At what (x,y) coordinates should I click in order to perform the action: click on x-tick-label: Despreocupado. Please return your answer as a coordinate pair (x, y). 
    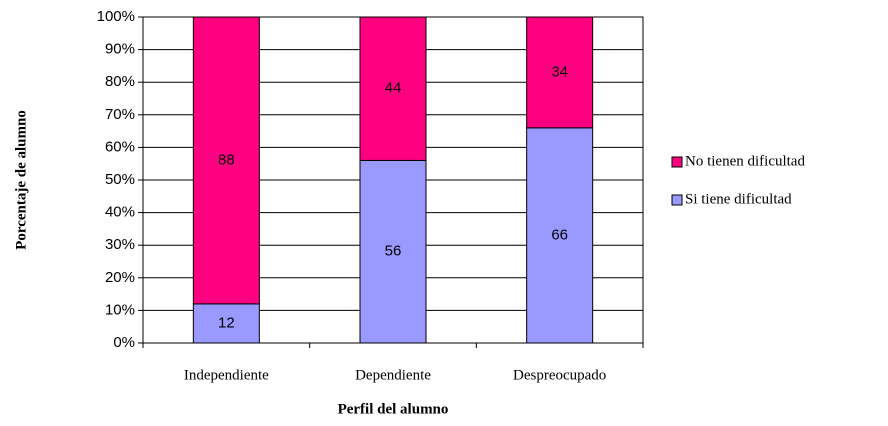
    Looking at the image, I should click on (559, 375).